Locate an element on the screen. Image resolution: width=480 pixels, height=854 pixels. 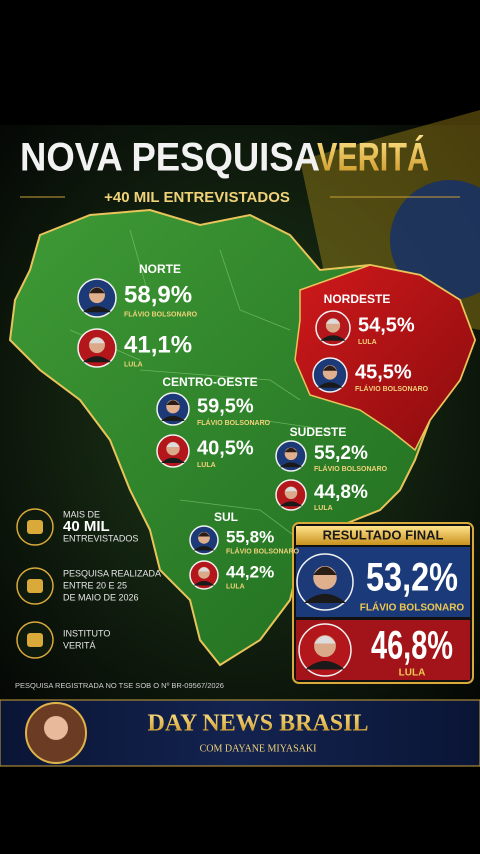
result-title: RESULTADO FINAL is located at coordinates (383, 534).